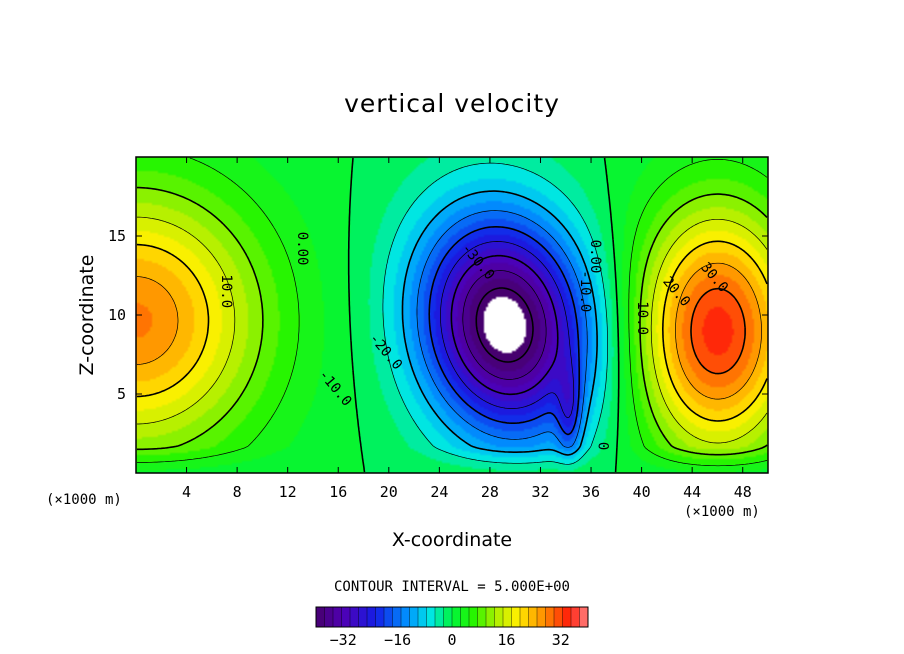 This screenshot has width=904, height=654. What do you see at coordinates (561, 640) in the screenshot?
I see `colorbar-tick-label: 32` at bounding box center [561, 640].